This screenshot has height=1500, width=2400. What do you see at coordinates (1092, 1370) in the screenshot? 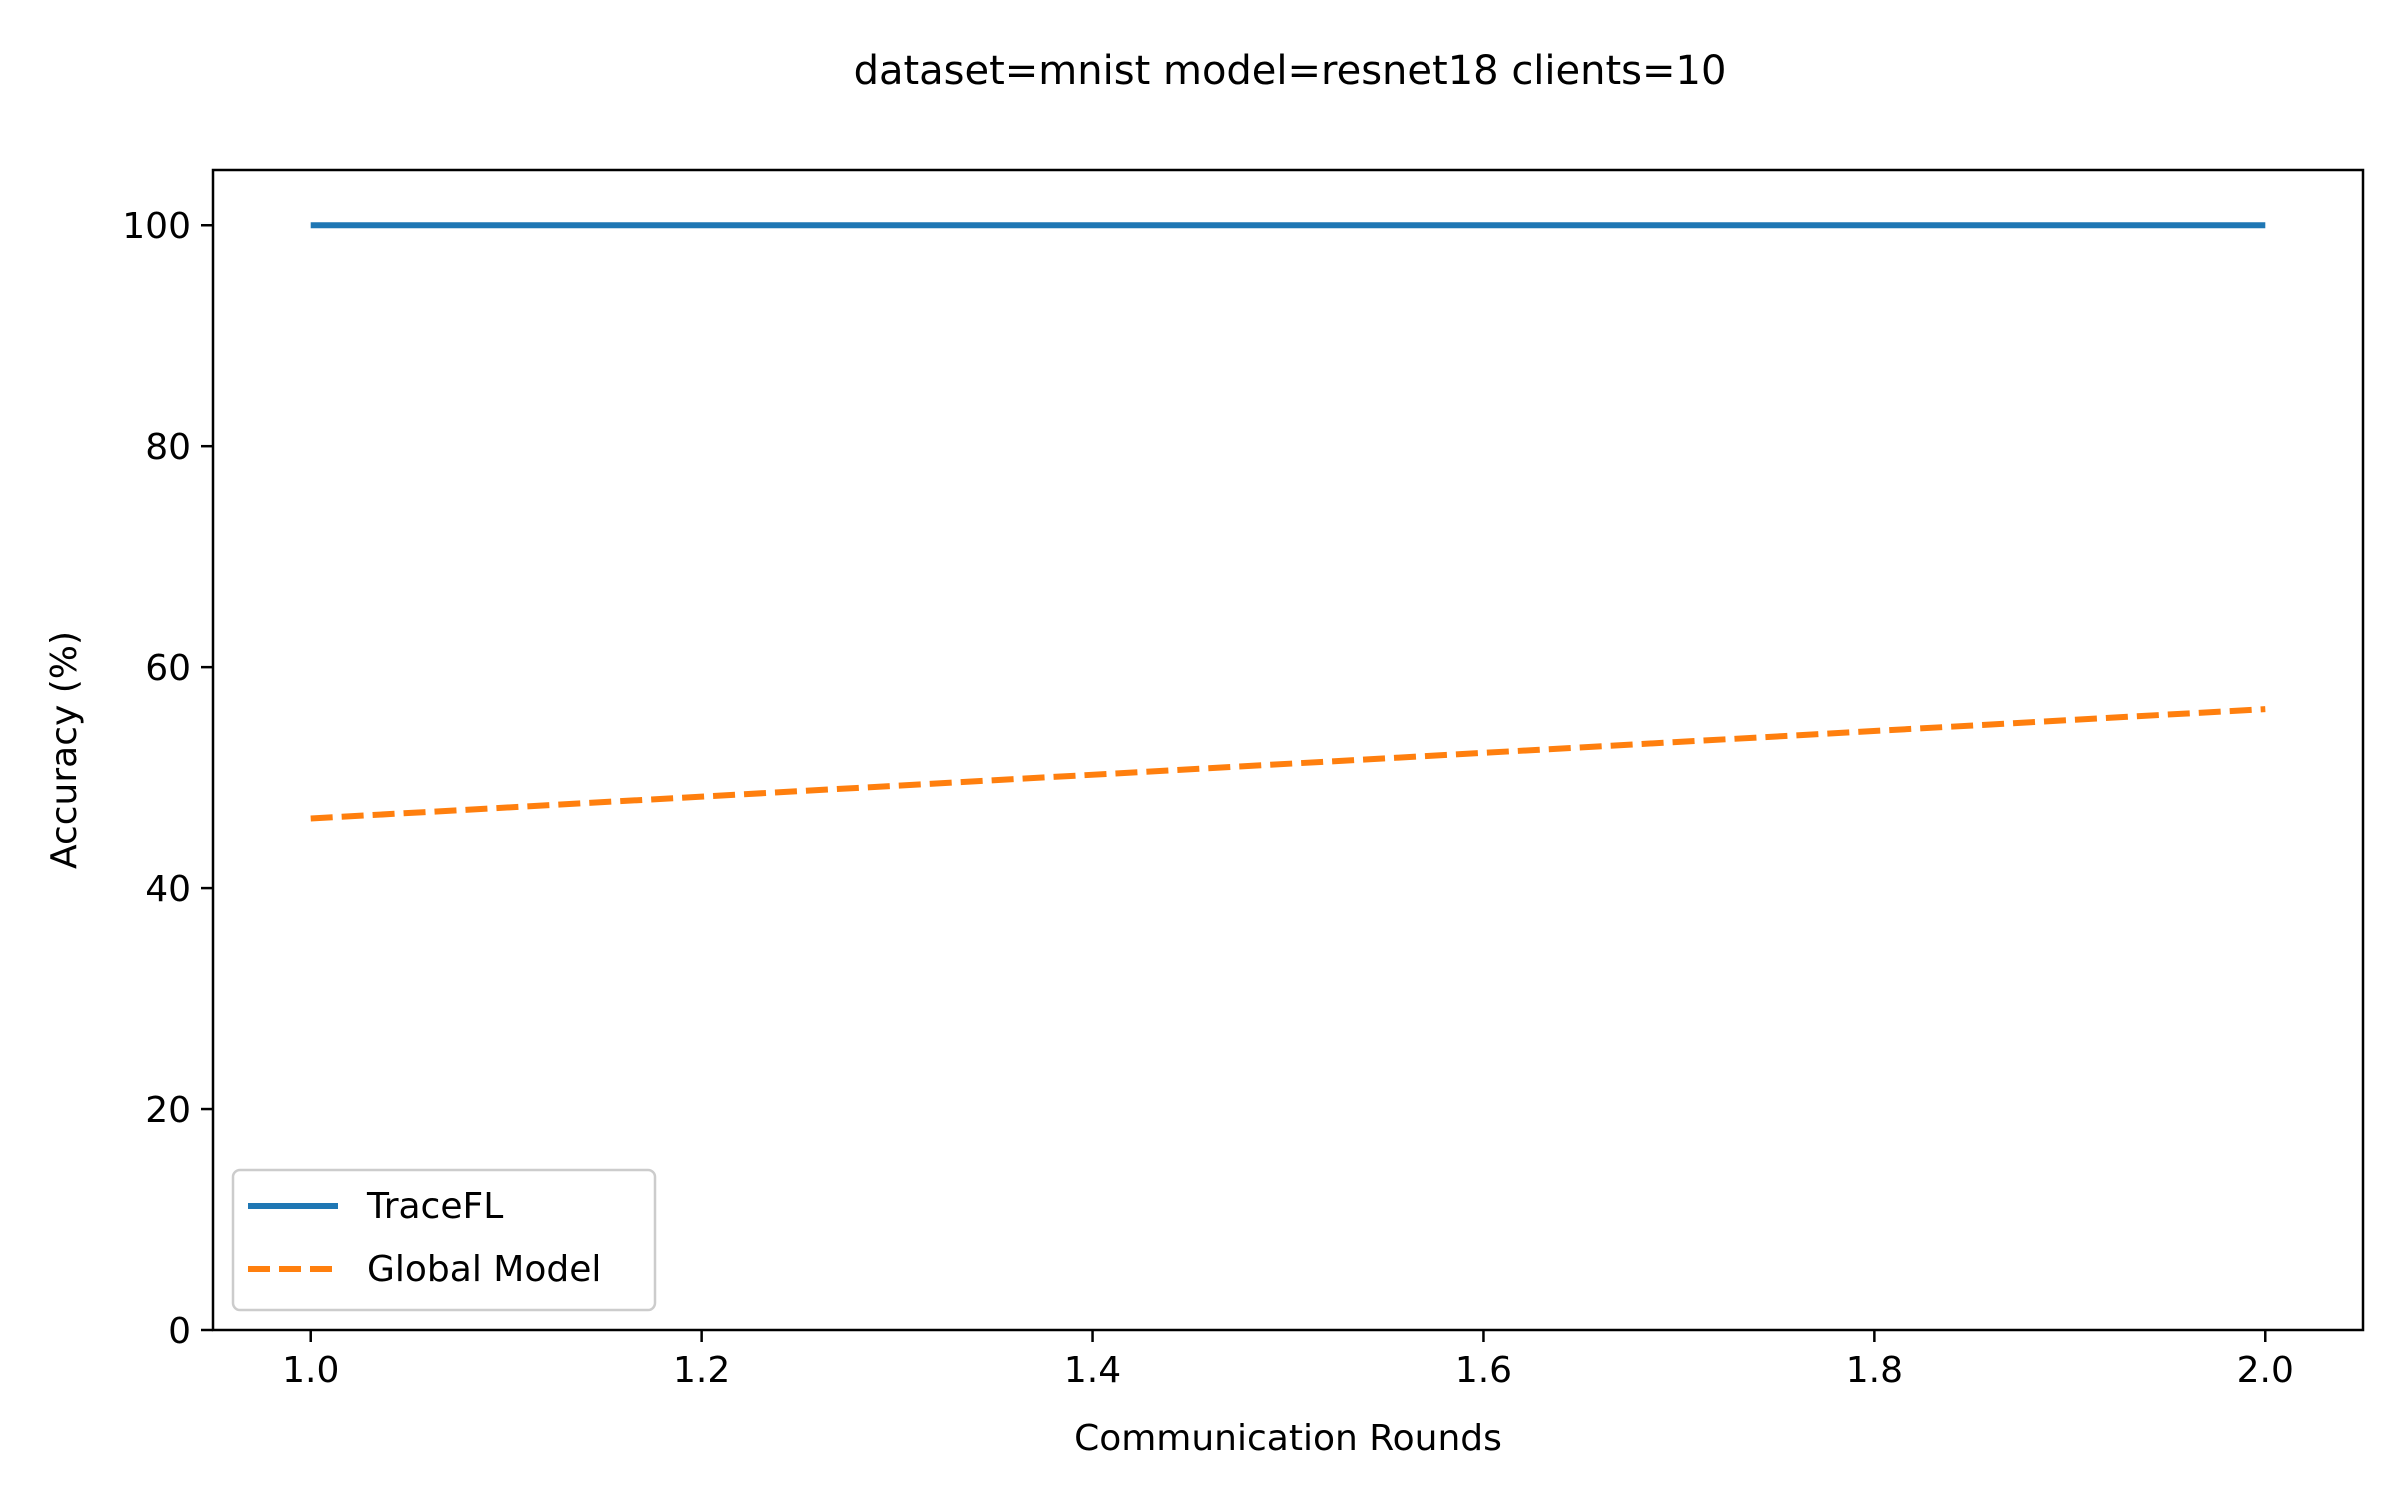
I see `x-tick-label: 1.4` at bounding box center [1092, 1370].